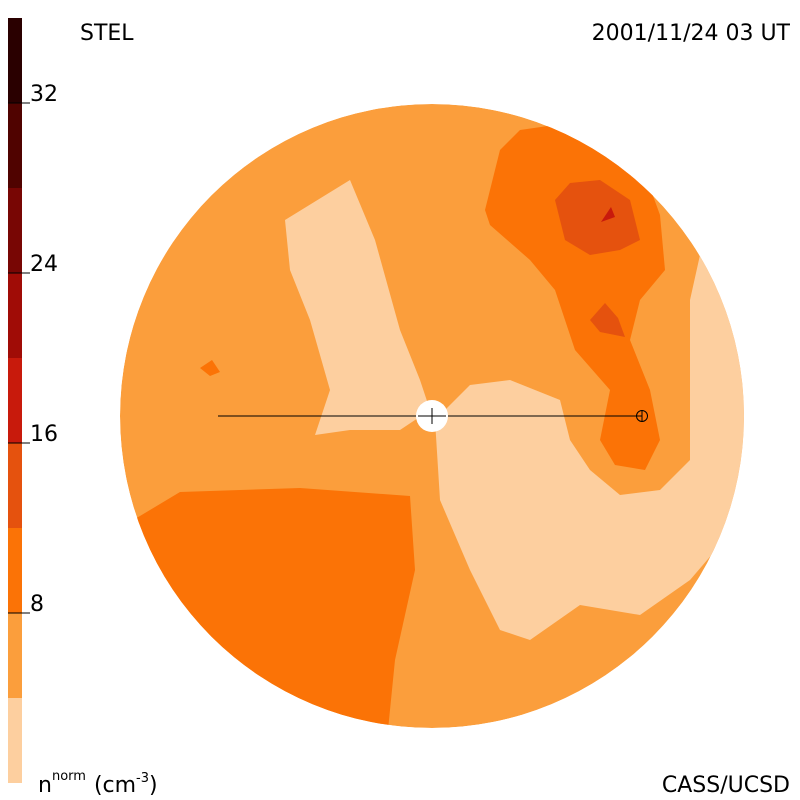 The height and width of the screenshot is (800, 800). I want to click on label-unit: (cm, so click(115, 785).